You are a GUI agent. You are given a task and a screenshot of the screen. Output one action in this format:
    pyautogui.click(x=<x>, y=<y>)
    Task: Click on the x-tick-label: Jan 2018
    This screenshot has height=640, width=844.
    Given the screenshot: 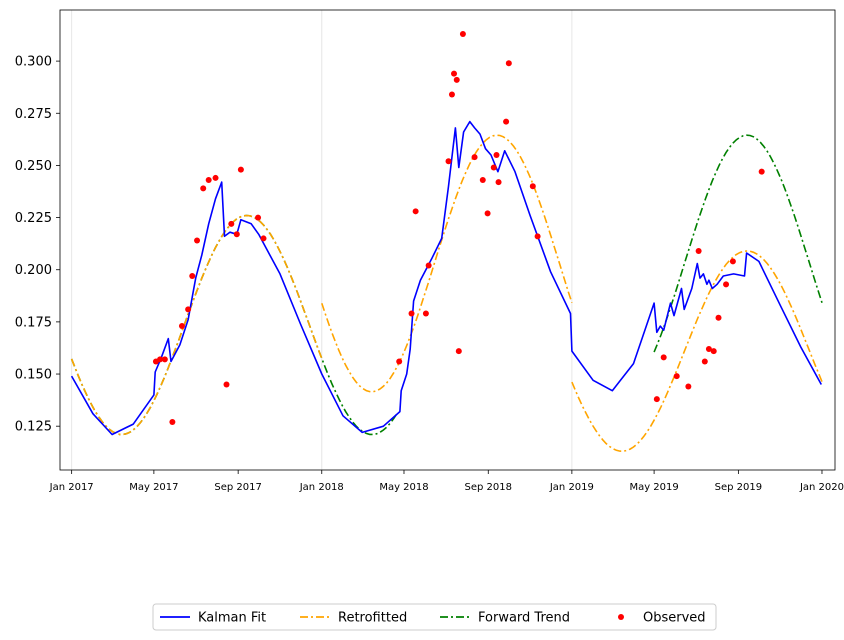 What is the action you would take?
    pyautogui.click(x=321, y=487)
    